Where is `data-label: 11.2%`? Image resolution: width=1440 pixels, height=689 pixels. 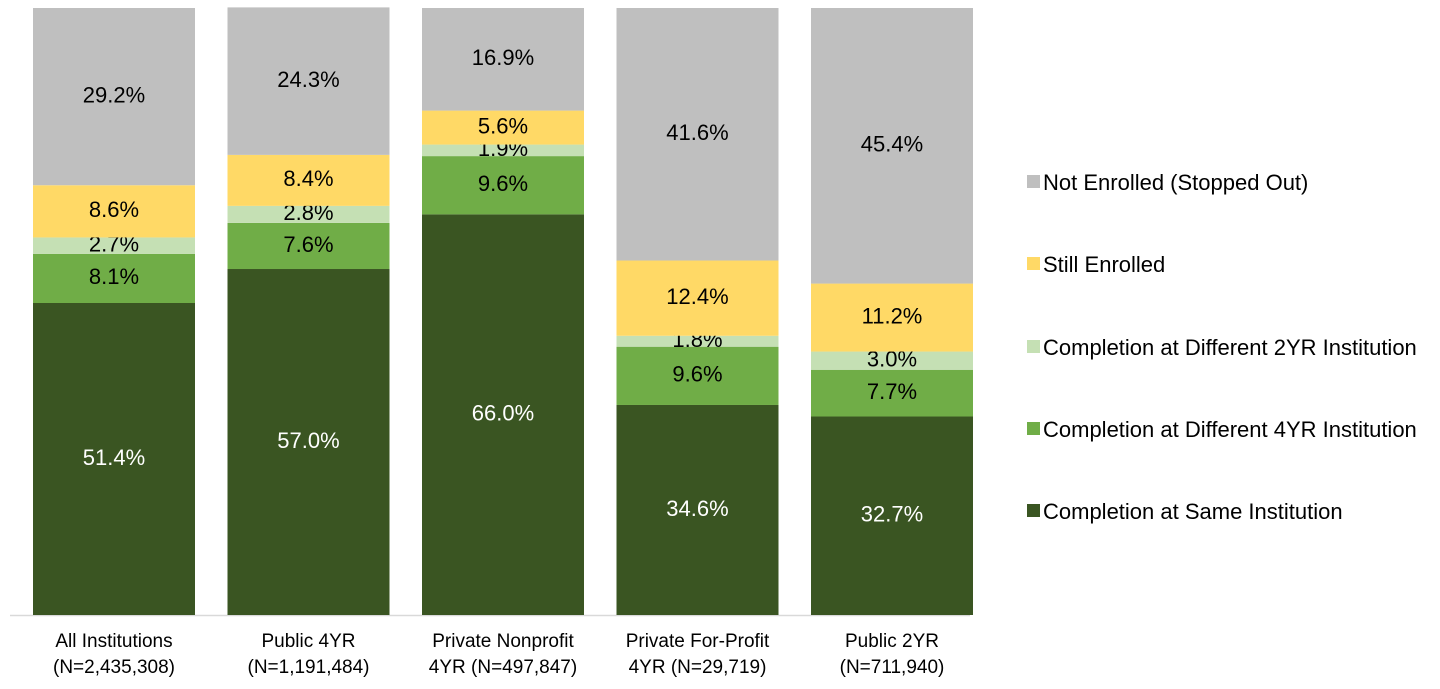 data-label: 11.2% is located at coordinates (892, 315).